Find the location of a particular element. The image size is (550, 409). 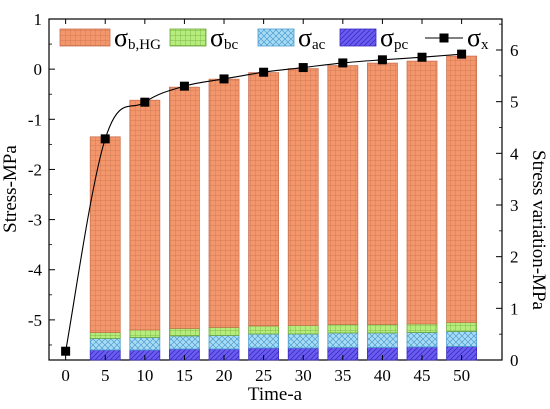

y-tick-label--2: -2 is located at coordinates (35, 169).